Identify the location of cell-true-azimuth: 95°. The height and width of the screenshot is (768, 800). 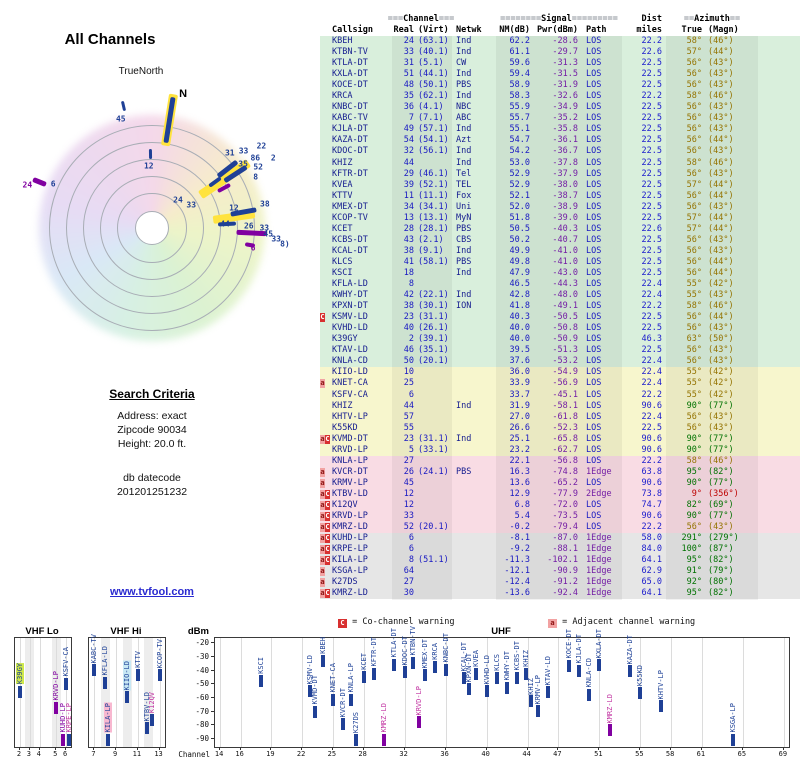
(694, 593).